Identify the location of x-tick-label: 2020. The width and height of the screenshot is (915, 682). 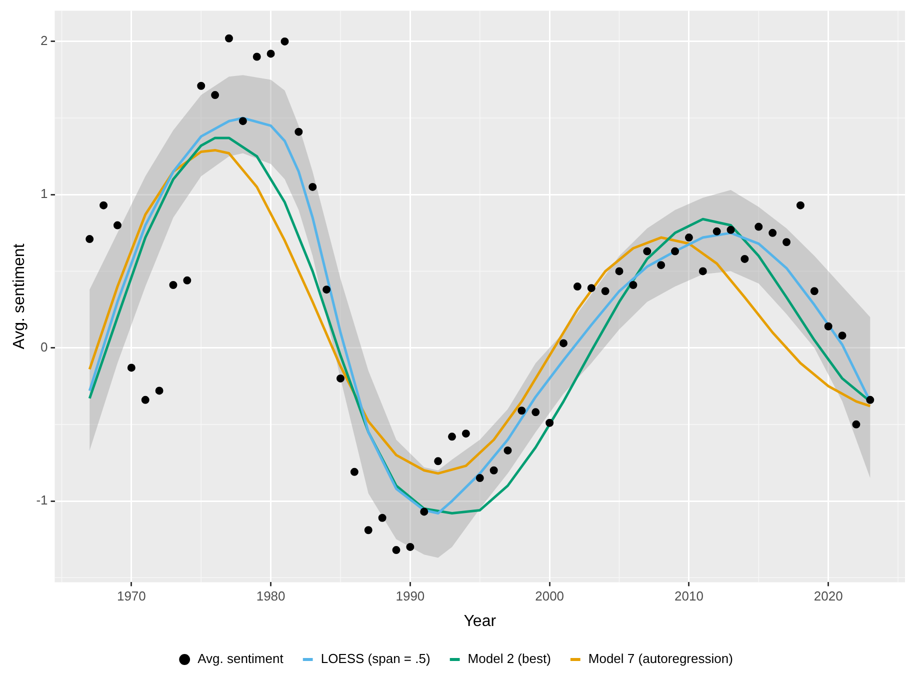
(828, 596).